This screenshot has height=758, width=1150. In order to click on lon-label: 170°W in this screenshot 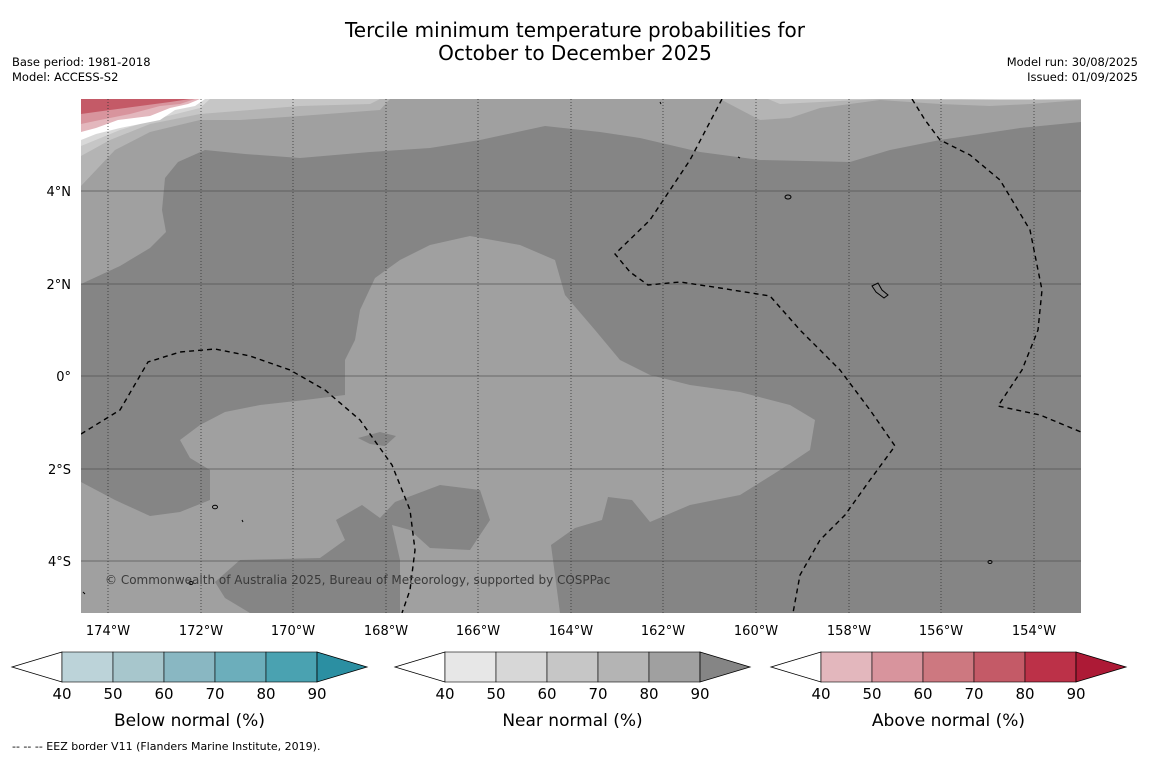, I will do `click(293, 631)`.